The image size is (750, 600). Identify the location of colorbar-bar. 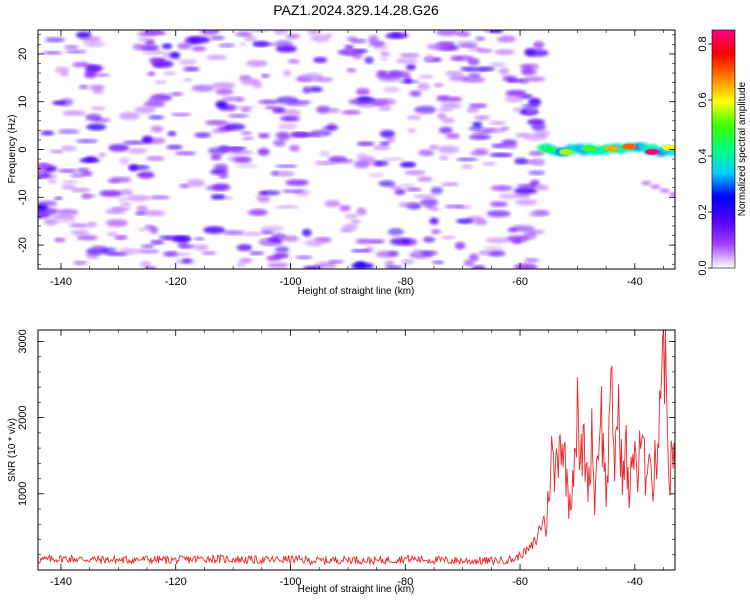
(723, 149).